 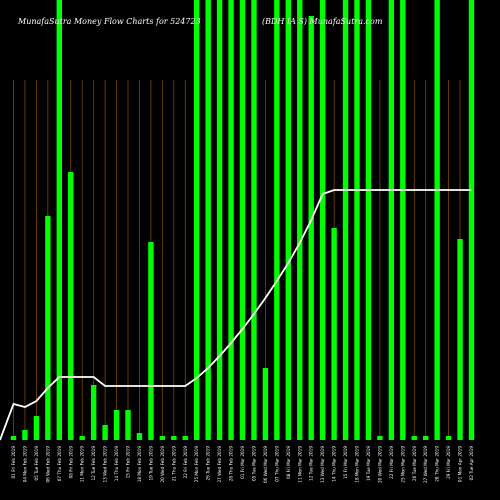 What do you see at coordinates (345, 462) in the screenshot?
I see `x-tick-label: 15 Fri Mar 2019` at bounding box center [345, 462].